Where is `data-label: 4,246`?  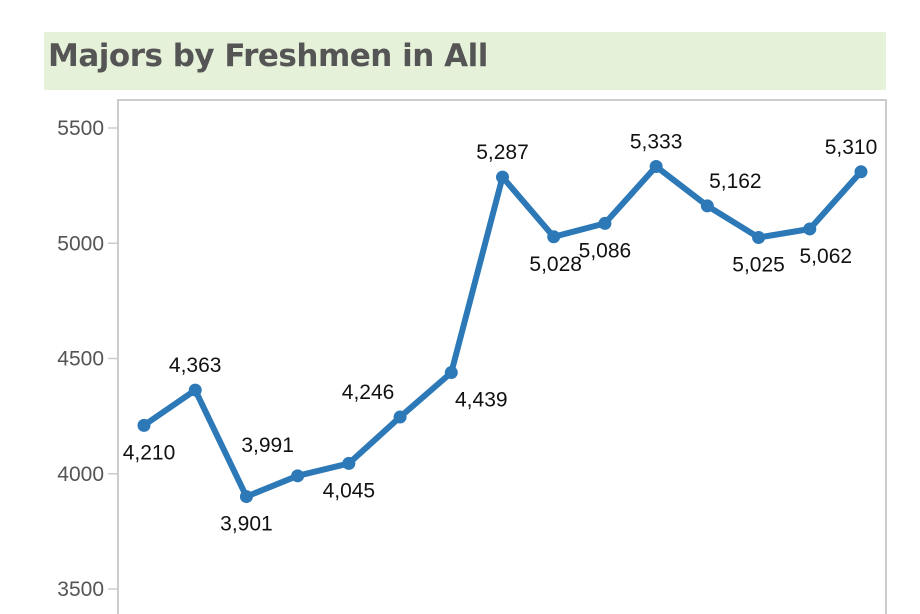
data-label: 4,246 is located at coordinates (368, 392).